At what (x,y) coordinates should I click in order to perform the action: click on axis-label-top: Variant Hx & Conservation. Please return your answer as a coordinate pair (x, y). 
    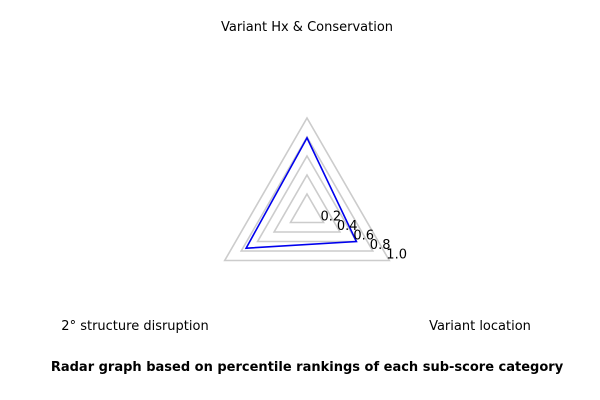
    Looking at the image, I should click on (307, 27).